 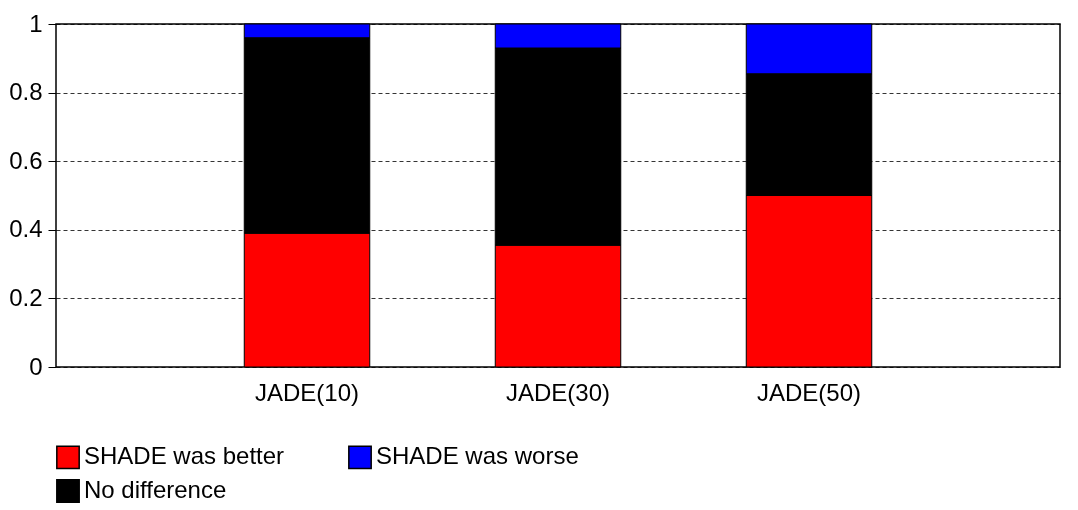 What do you see at coordinates (26, 160) in the screenshot?
I see `y-tick-label: 0.6` at bounding box center [26, 160].